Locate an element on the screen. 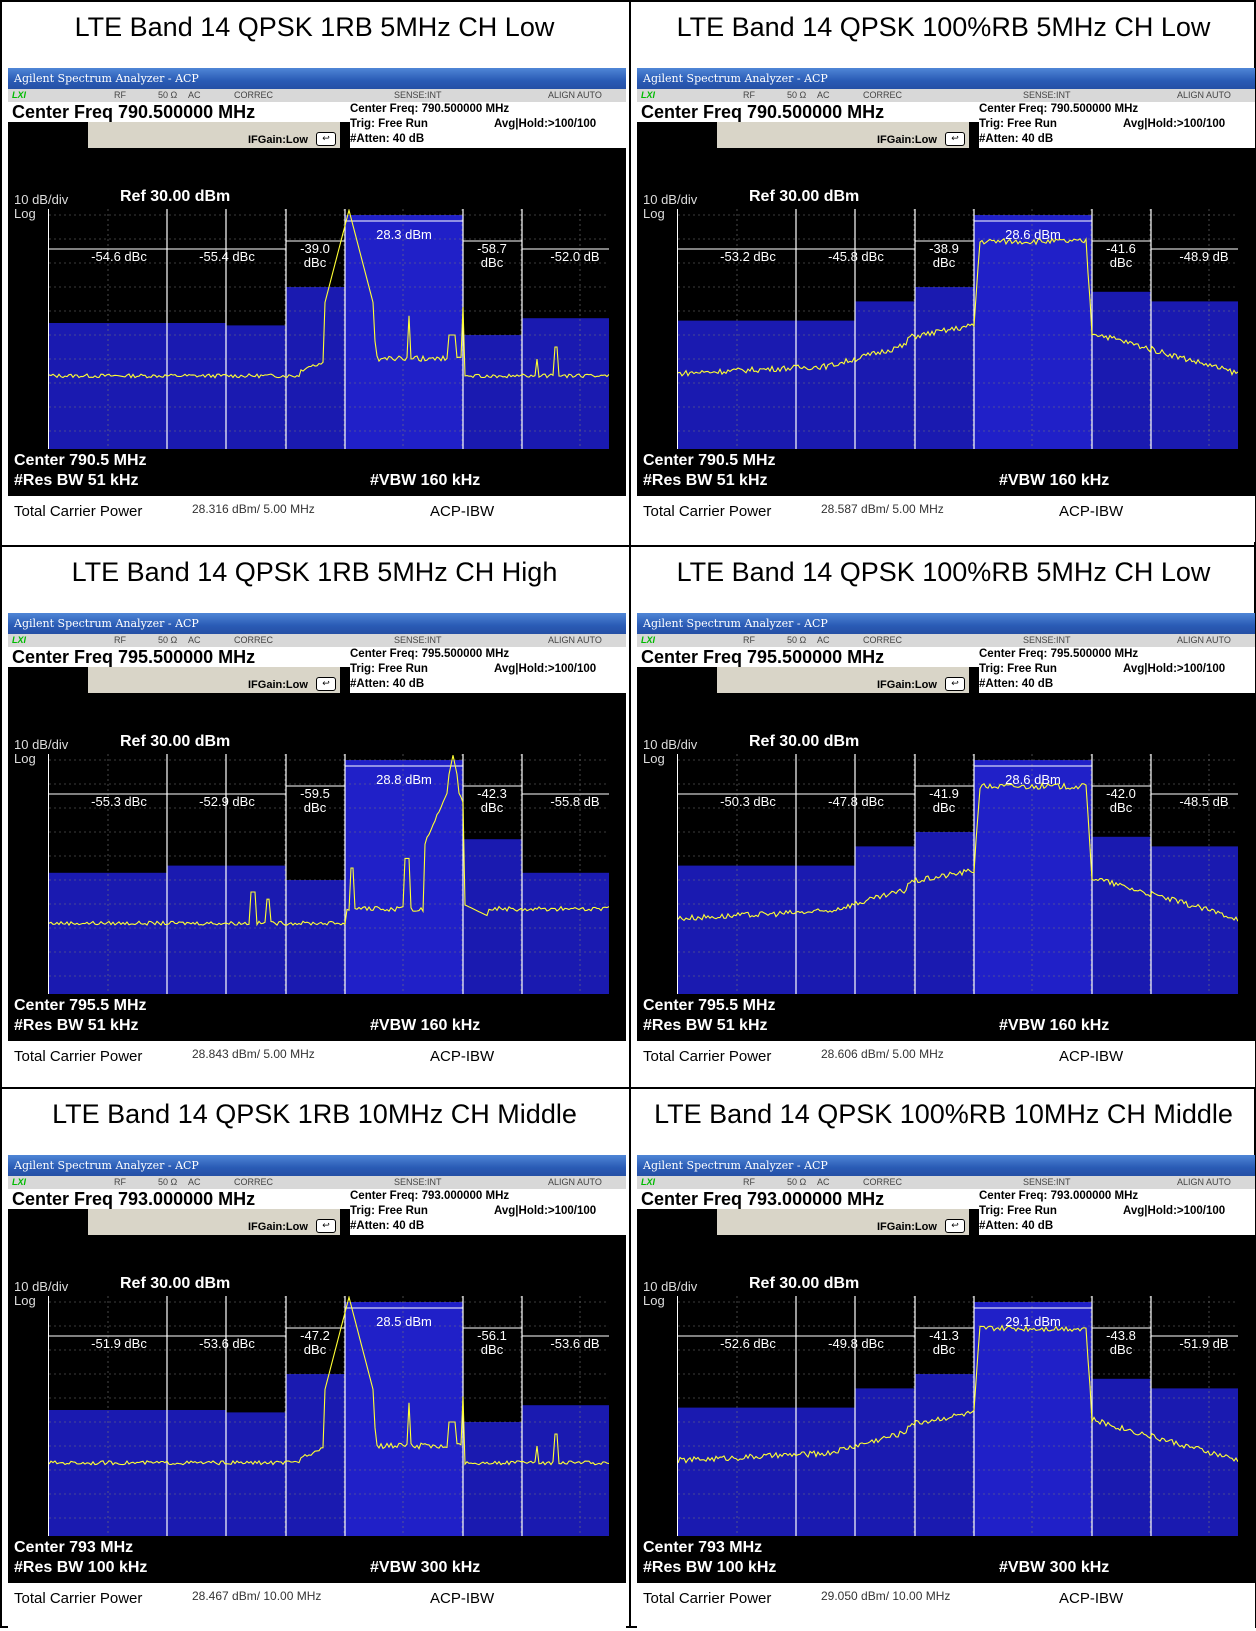 Image resolution: width=1256 pixels, height=1631 pixels. acp-upper-adj-value: -43.8 is located at coordinates (1121, 1335).